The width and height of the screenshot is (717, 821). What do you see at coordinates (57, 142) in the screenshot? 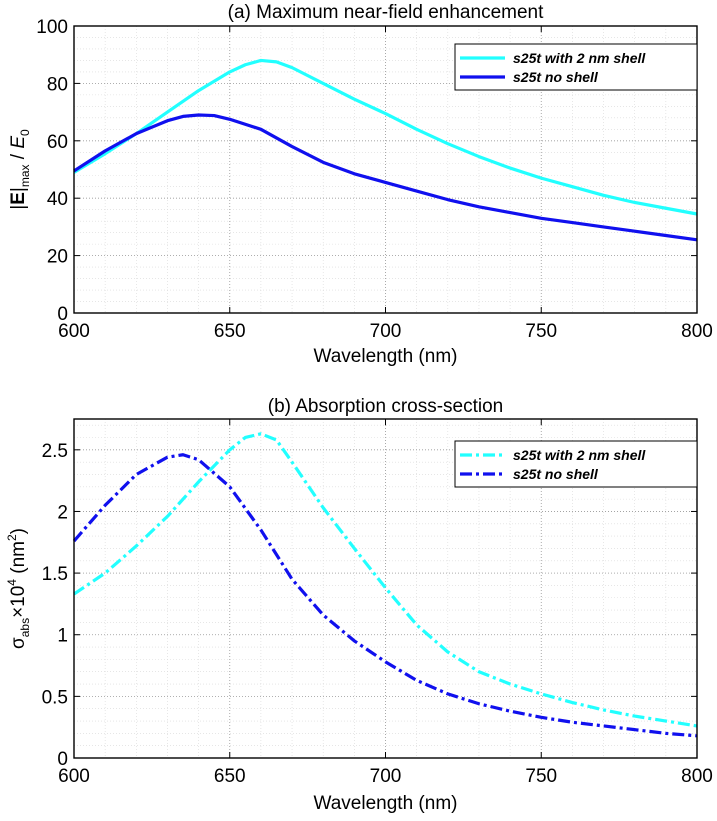
I see `y-tick-label: 60` at bounding box center [57, 142].